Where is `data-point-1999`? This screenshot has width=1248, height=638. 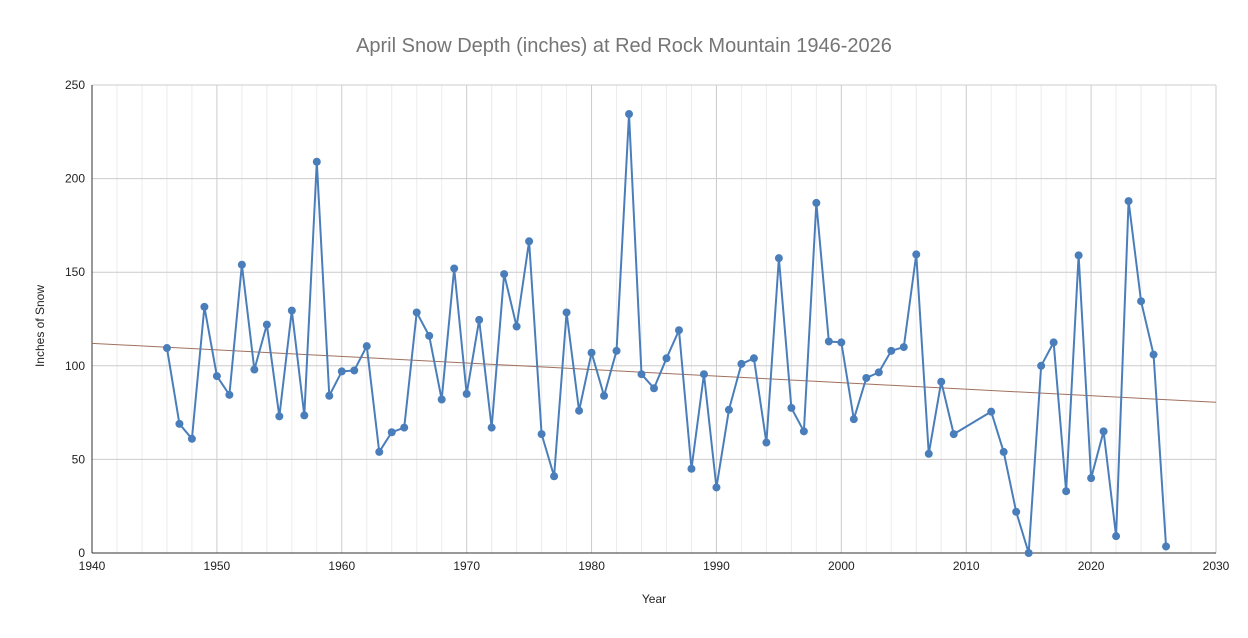
data-point-1999 is located at coordinates (828, 341).